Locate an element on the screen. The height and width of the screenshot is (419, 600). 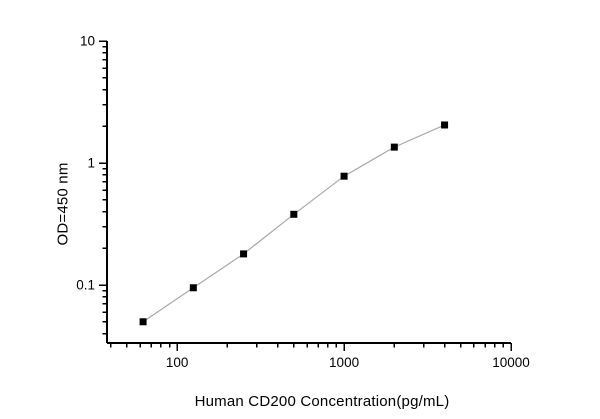
x-tick-label: 10000 is located at coordinates (511, 362).